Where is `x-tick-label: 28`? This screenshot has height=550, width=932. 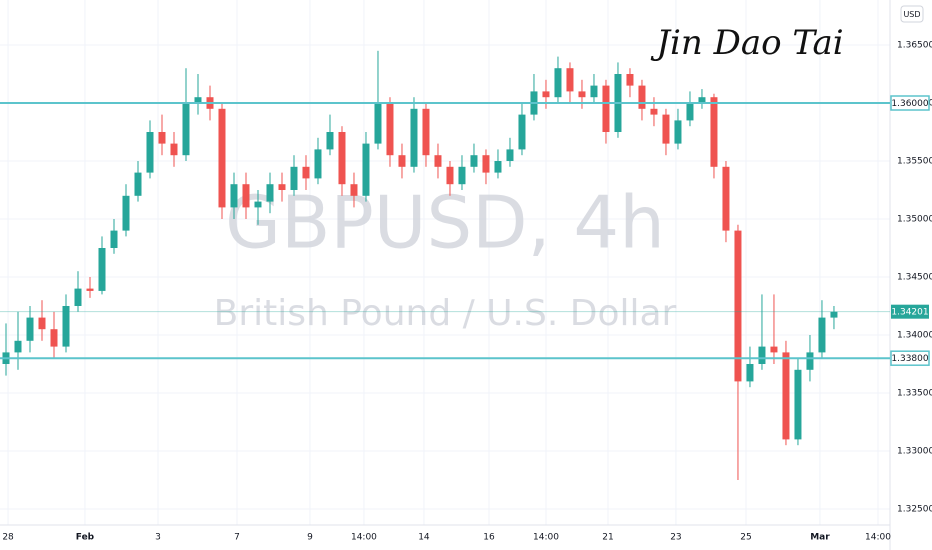 x-tick-label: 28 is located at coordinates (8, 538).